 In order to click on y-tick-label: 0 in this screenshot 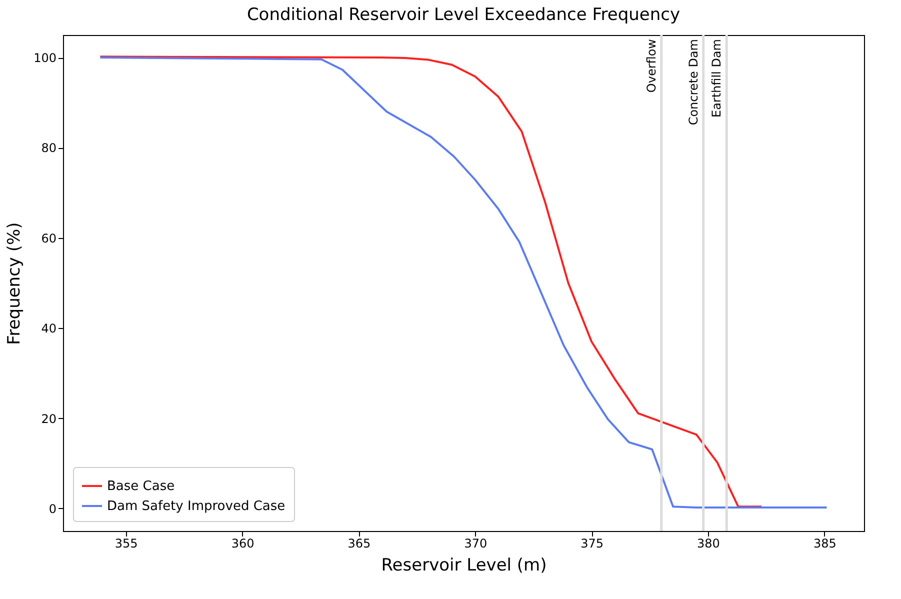, I will do `click(52, 509)`.